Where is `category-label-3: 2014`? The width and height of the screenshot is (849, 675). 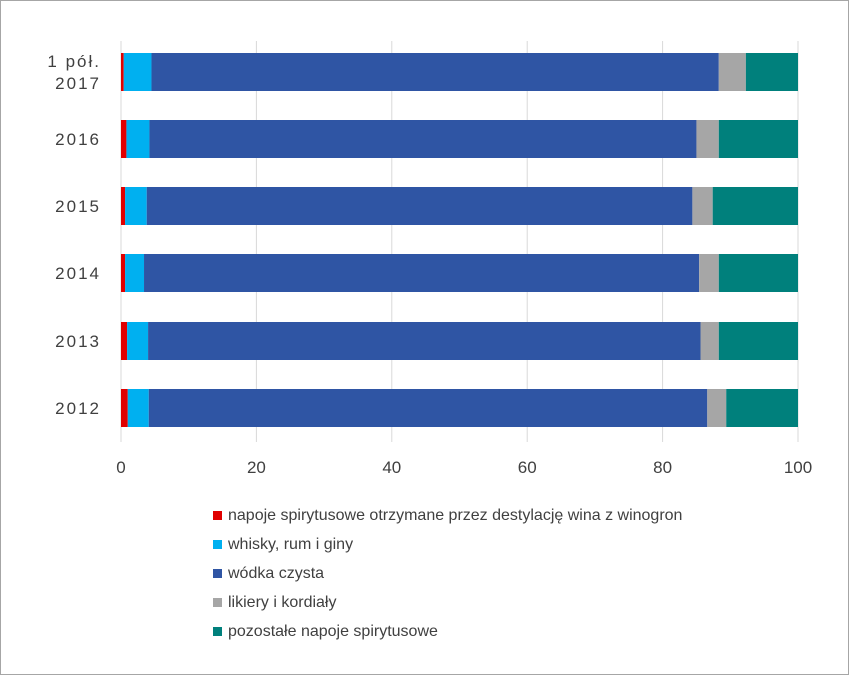 category-label-3: 2014 is located at coordinates (78, 273).